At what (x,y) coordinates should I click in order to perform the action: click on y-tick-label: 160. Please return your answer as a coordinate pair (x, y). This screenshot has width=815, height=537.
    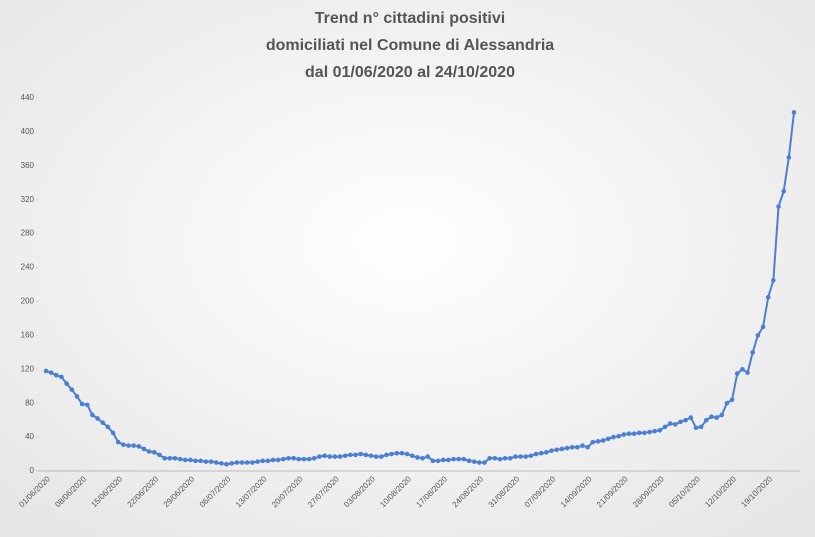
    Looking at the image, I should click on (28, 334).